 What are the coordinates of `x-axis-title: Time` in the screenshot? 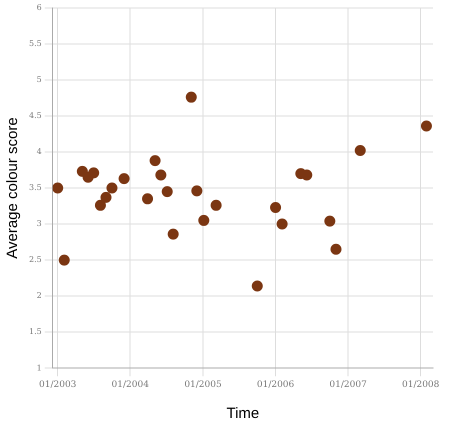 It's located at (243, 413).